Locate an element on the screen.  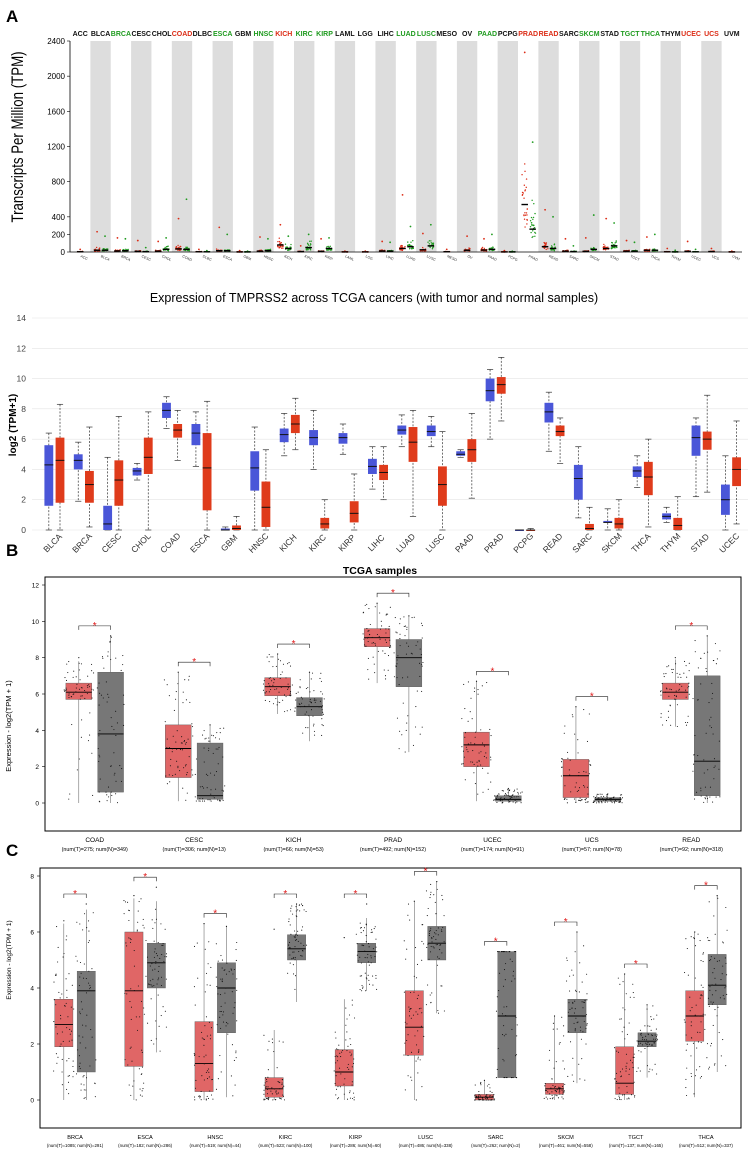
y-tick-label: 6 is located at coordinates (23, 439).